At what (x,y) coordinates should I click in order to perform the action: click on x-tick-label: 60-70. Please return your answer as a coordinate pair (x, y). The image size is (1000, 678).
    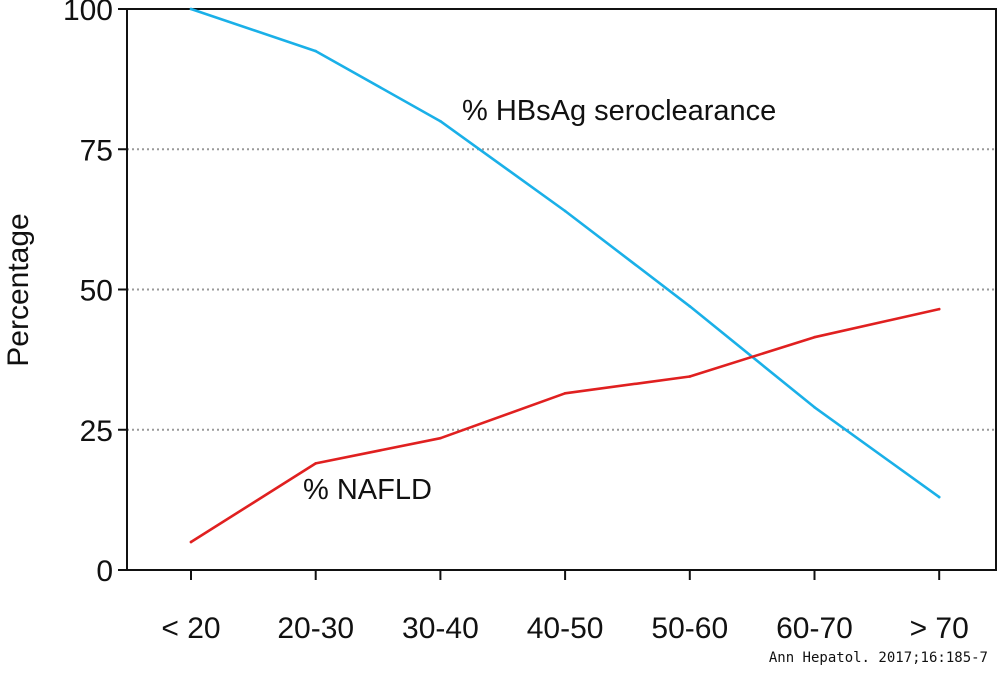
    Looking at the image, I should click on (814, 628).